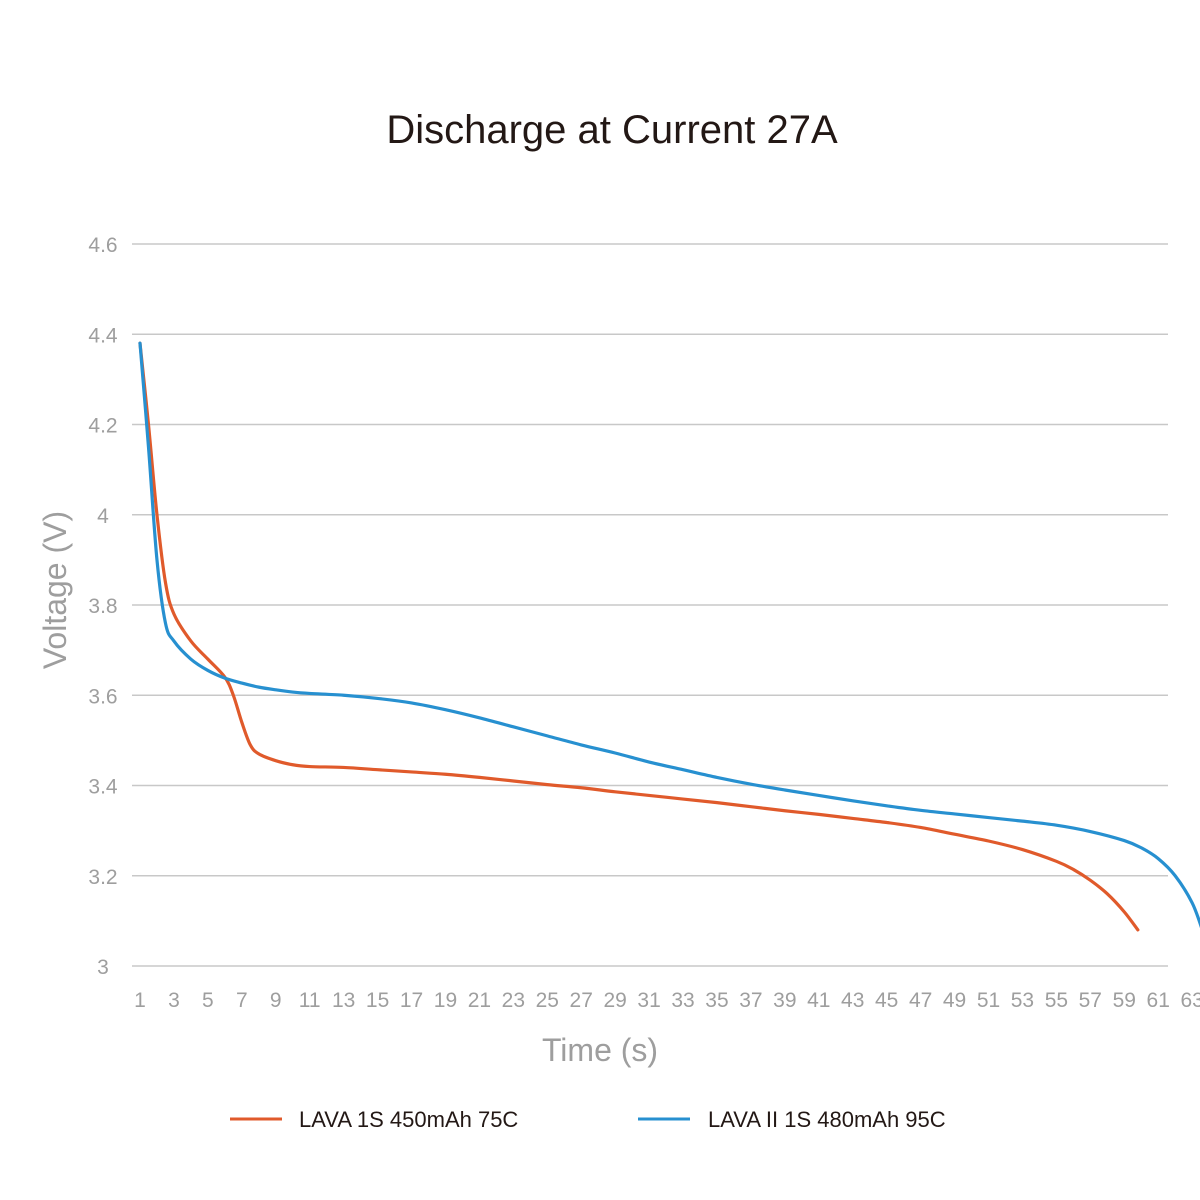 Image resolution: width=1200 pixels, height=1200 pixels. What do you see at coordinates (818, 1000) in the screenshot?
I see `x-tick-label: 41` at bounding box center [818, 1000].